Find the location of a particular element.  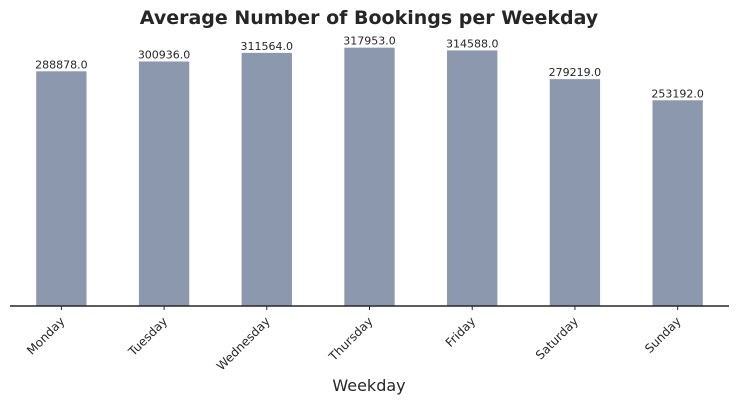

bar-tuesday is located at coordinates (164, 183).